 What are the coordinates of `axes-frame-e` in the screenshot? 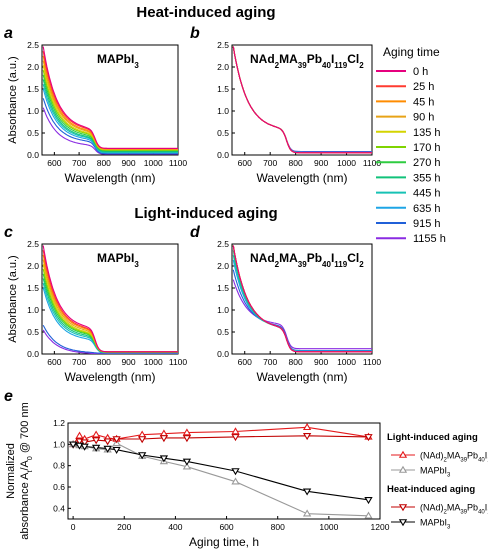 It's located at (224, 471).